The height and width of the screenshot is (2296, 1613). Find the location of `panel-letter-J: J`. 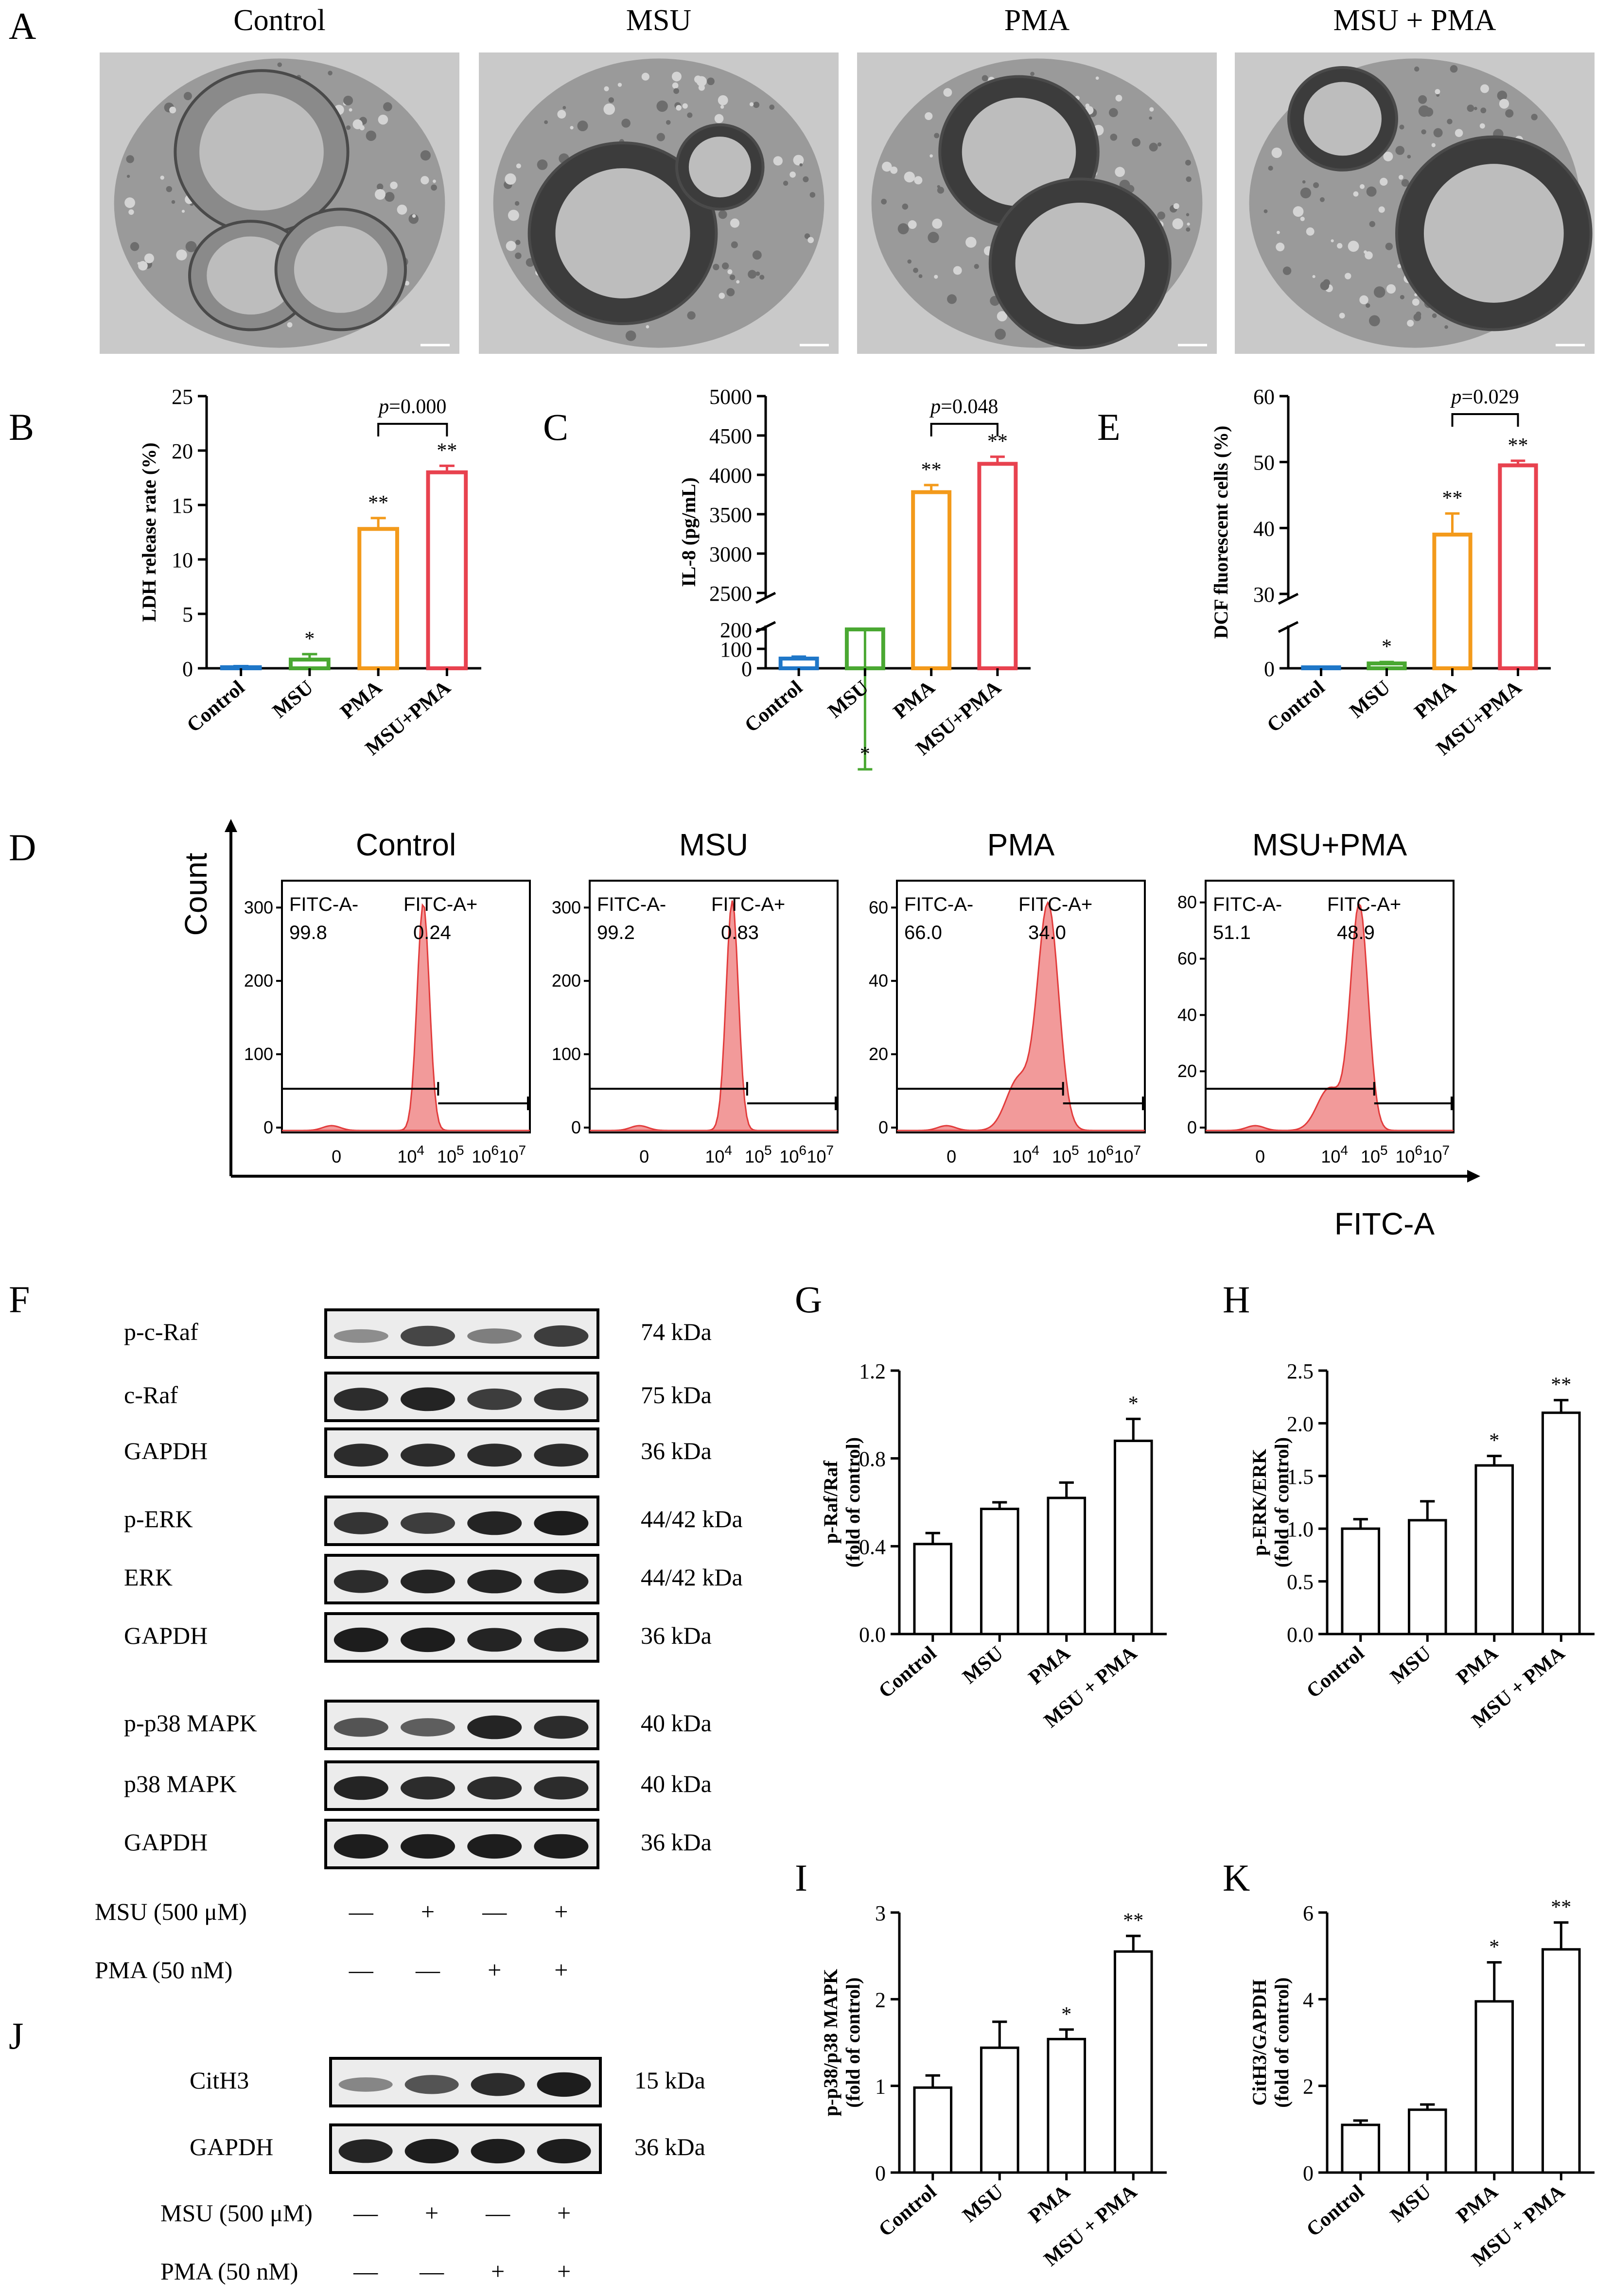

panel-letter-J: J is located at coordinates (16, 2036).